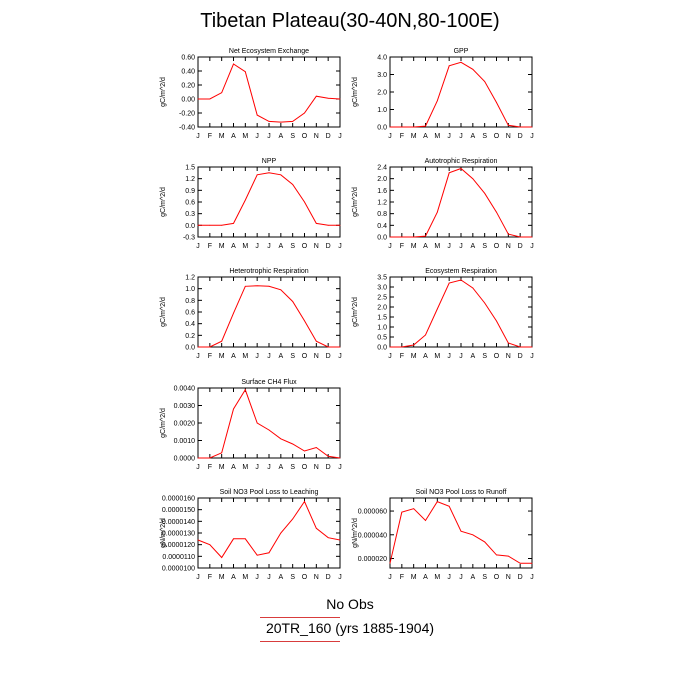  I want to click on y-tick-label: 0.0000130, so click(178, 534).